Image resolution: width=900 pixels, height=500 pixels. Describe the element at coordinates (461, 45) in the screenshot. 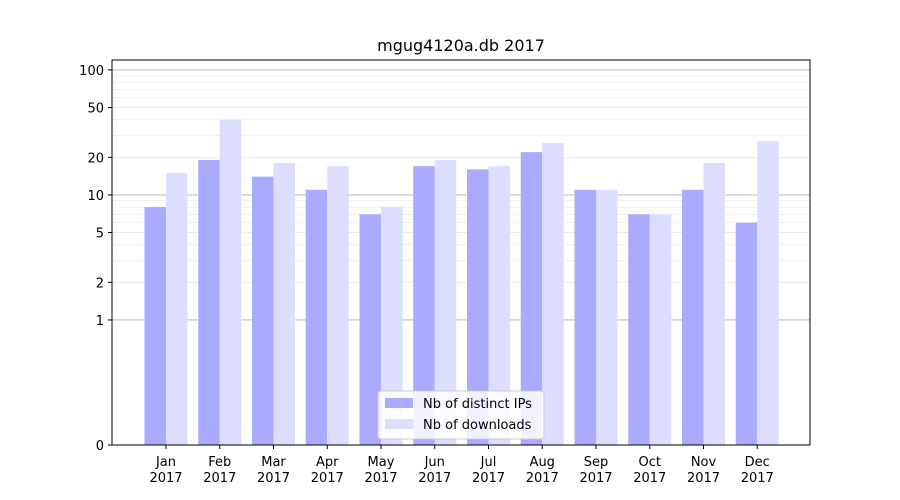

I see `chart-title: mgug4120a.db 2017` at that location.